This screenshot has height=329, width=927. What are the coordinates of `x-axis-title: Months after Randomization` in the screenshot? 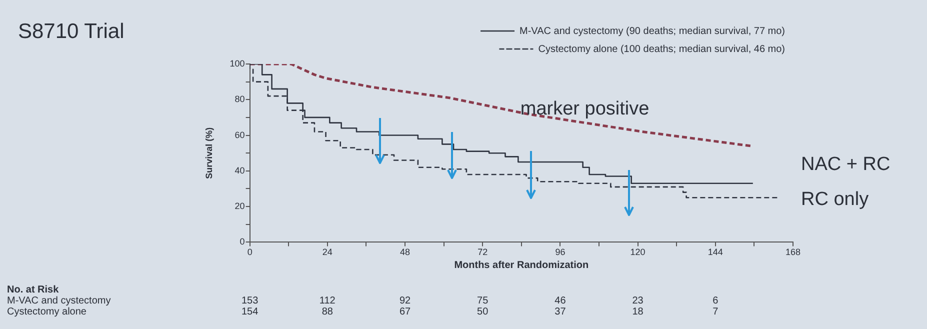 It's located at (521, 265).